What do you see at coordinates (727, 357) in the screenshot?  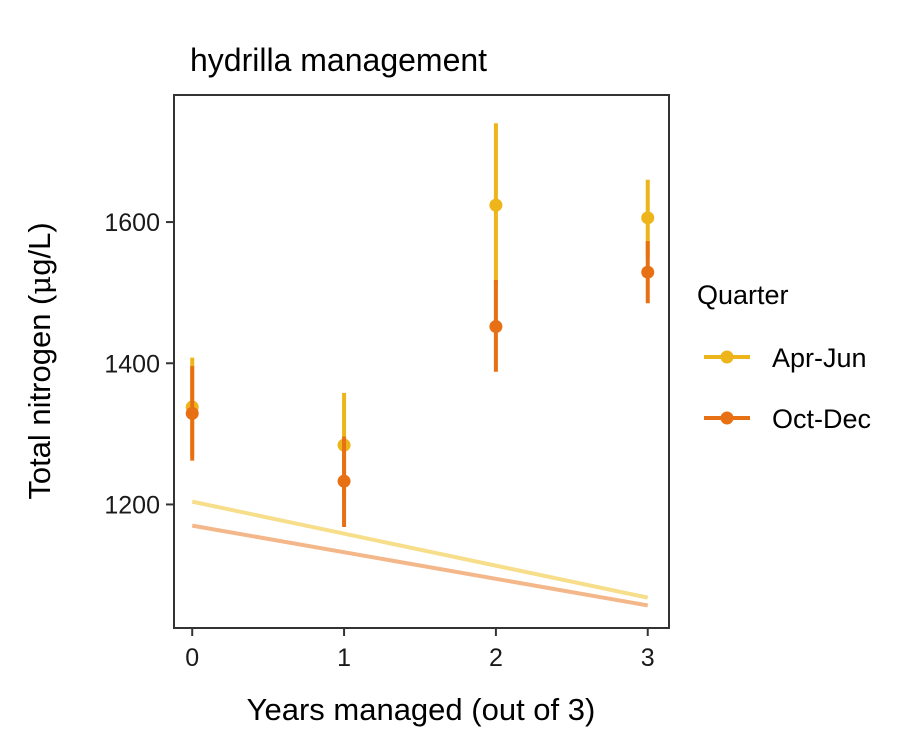 I see `legend-marker-apr-jun` at bounding box center [727, 357].